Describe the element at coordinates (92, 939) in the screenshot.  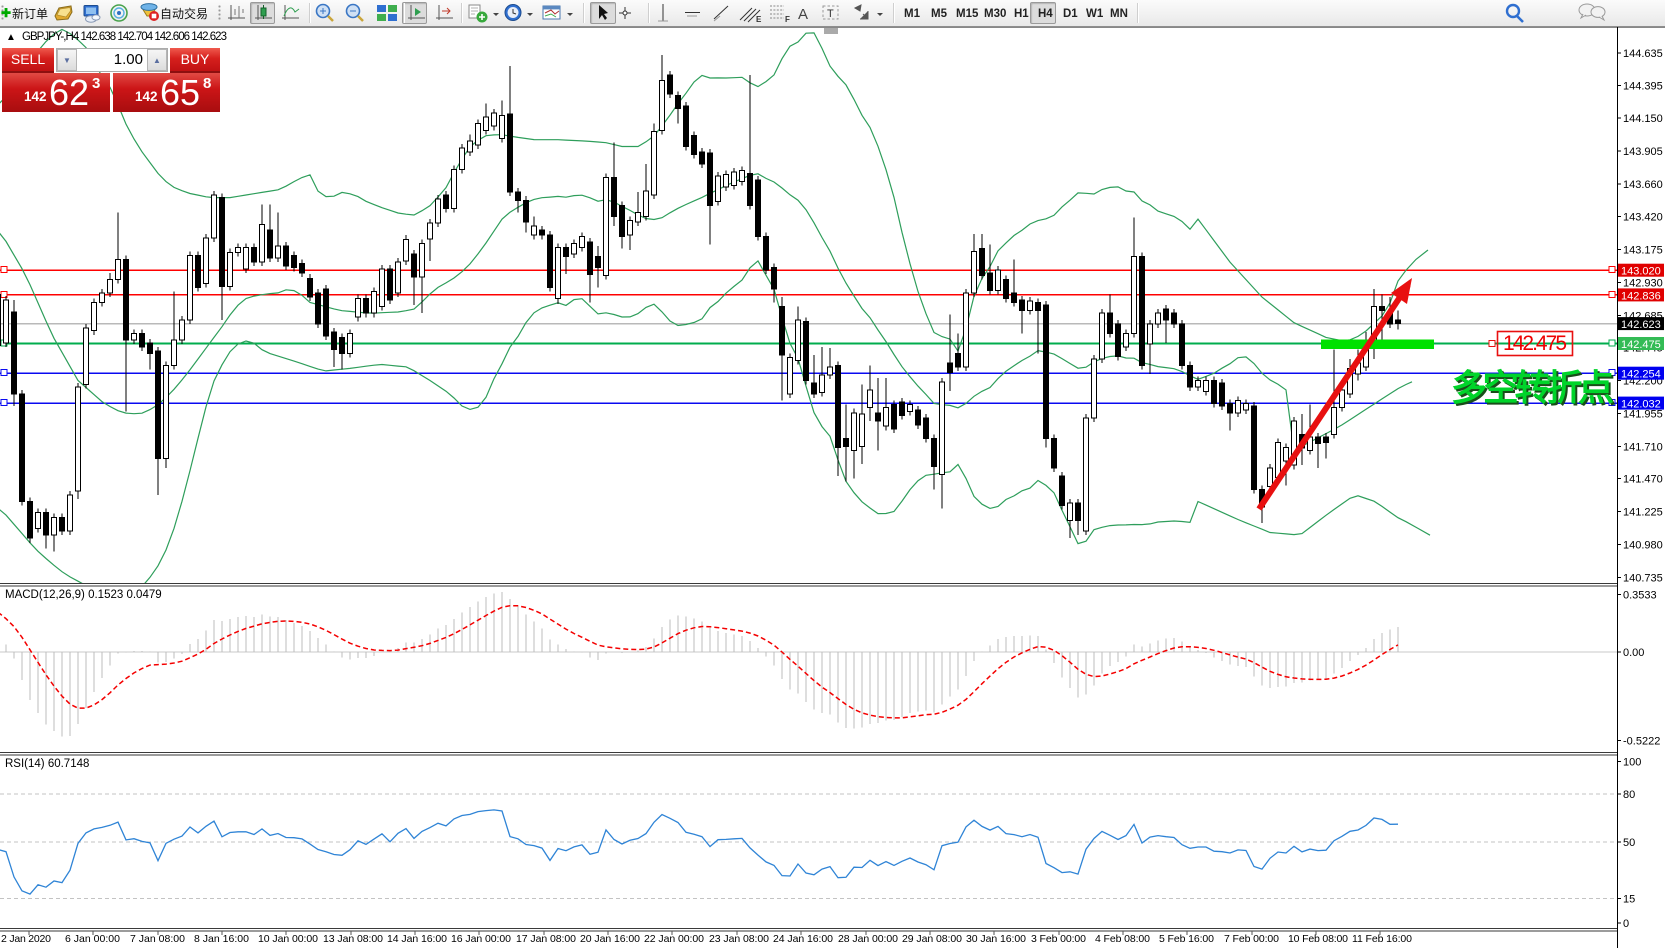
I see `svg-text: 6 Jan 00:00` at that location.